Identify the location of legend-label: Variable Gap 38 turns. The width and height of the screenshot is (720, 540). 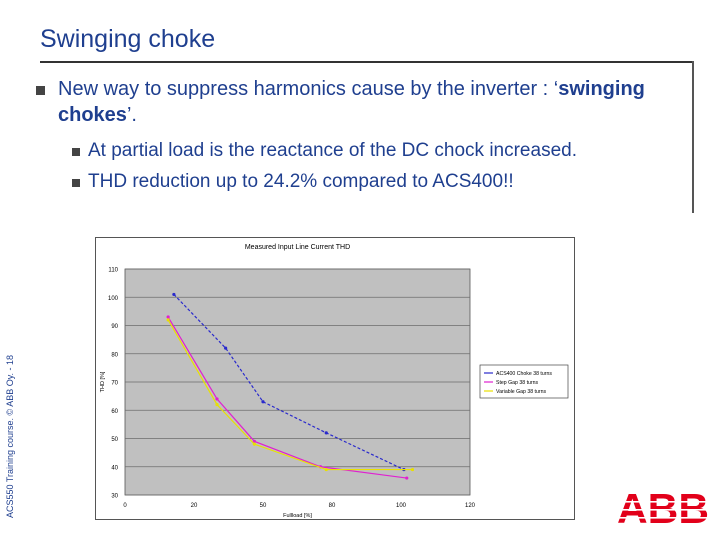
(521, 392).